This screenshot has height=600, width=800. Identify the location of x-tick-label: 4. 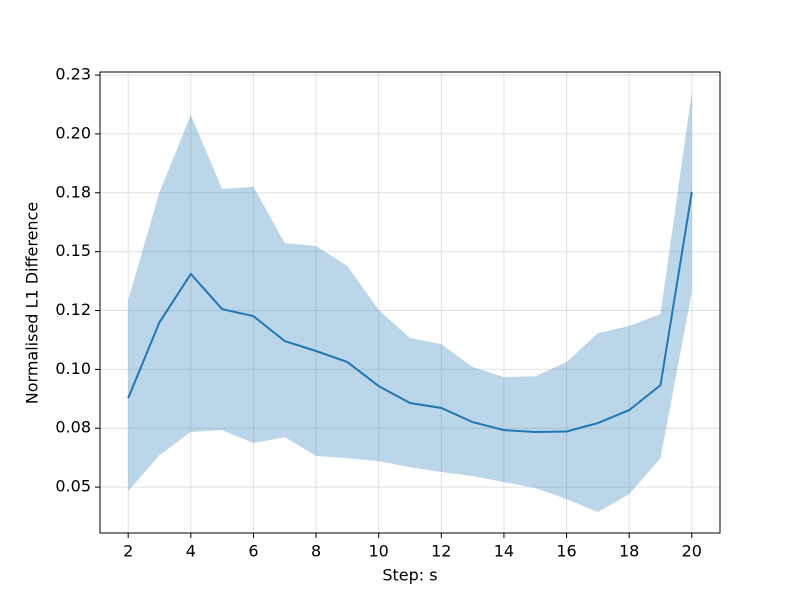
(191, 551).